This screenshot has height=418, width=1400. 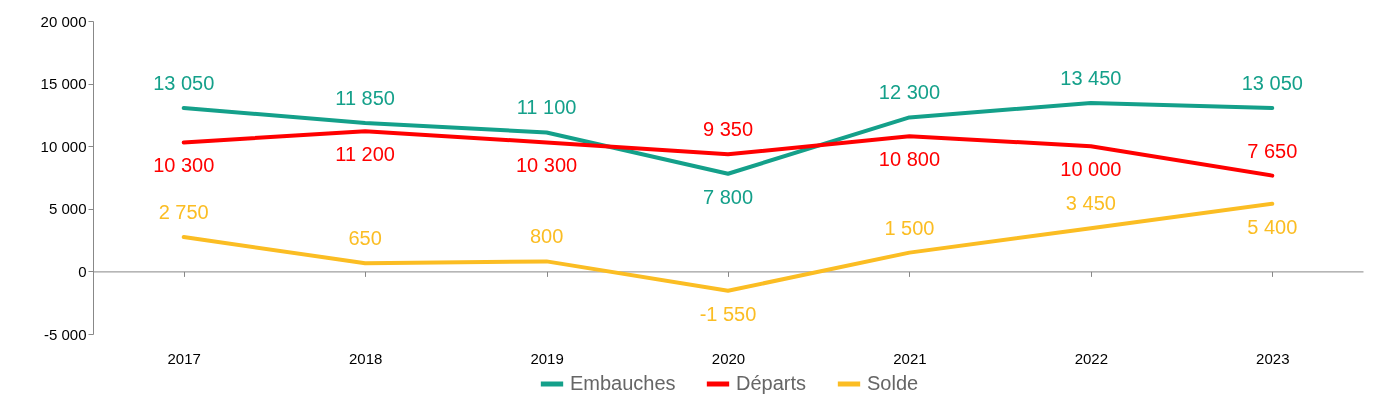 I want to click on data-label: 10 000, so click(x=1091, y=169).